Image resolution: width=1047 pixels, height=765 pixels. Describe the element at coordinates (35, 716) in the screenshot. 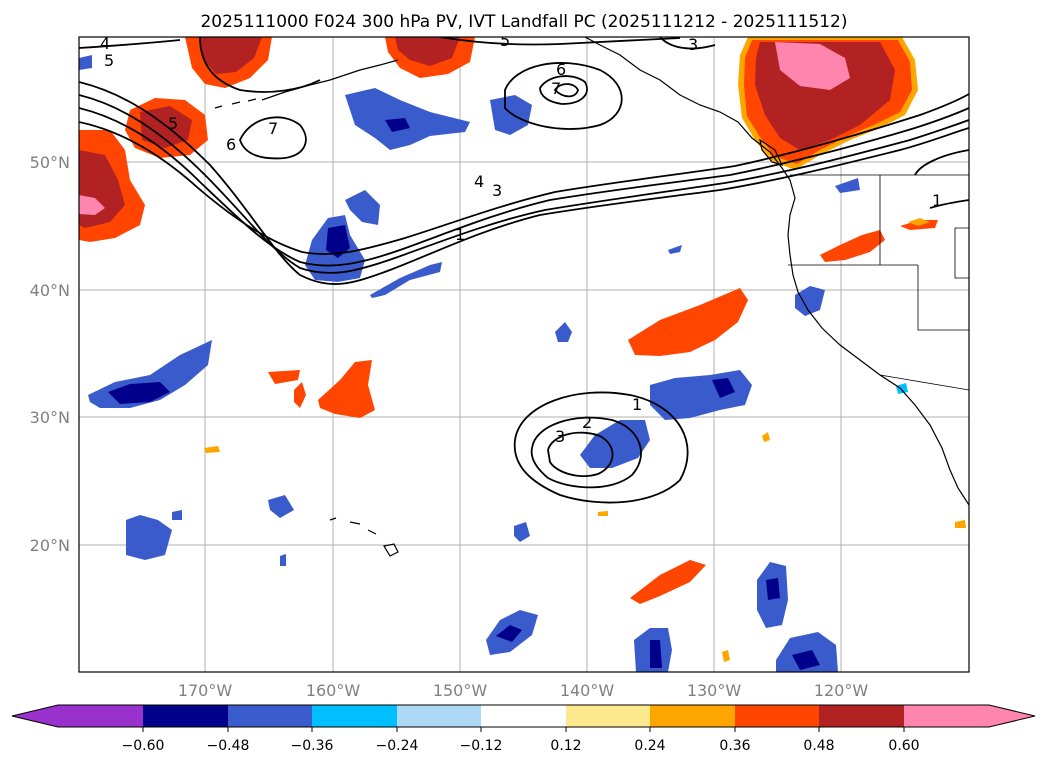

I see `colorbar-arrow-left` at that location.